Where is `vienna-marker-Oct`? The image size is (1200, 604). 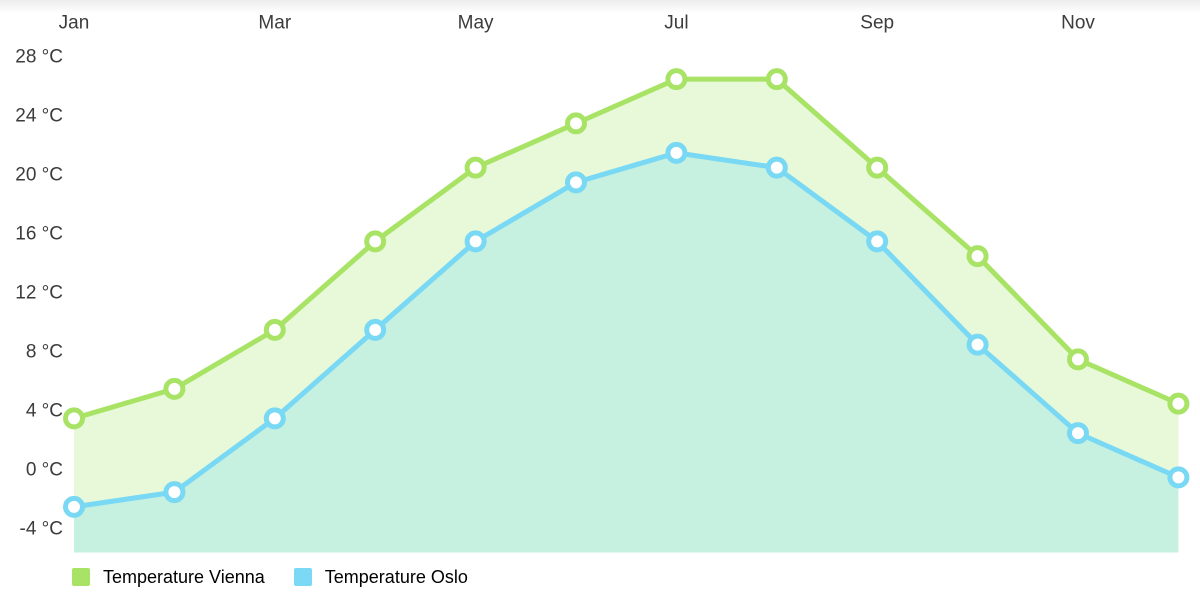 vienna-marker-Oct is located at coordinates (977, 256).